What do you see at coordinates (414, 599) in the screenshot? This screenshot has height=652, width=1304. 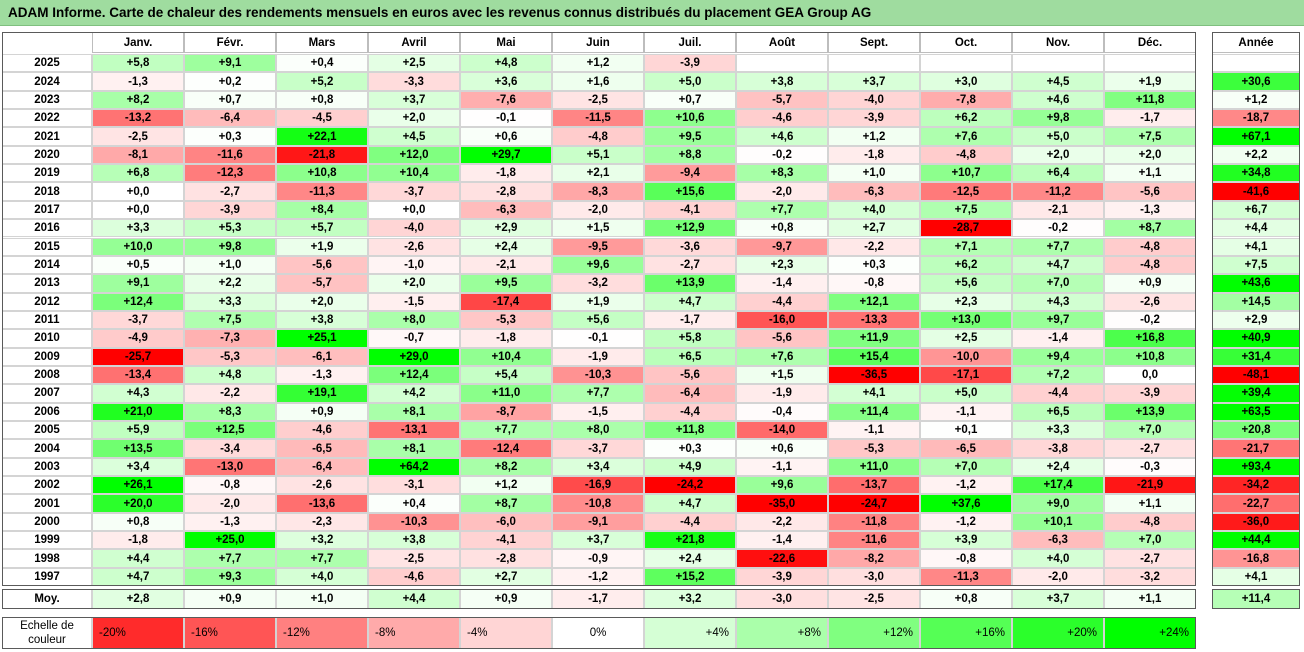 I see `average-cell: +4,4` at bounding box center [414, 599].